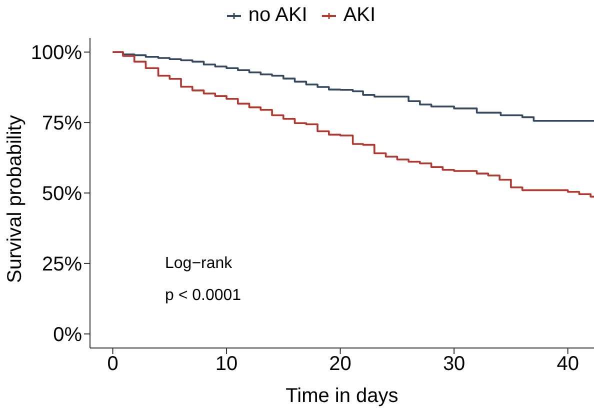  Describe the element at coordinates (359, 15) in the screenshot. I see `legend-label: AKI` at that location.